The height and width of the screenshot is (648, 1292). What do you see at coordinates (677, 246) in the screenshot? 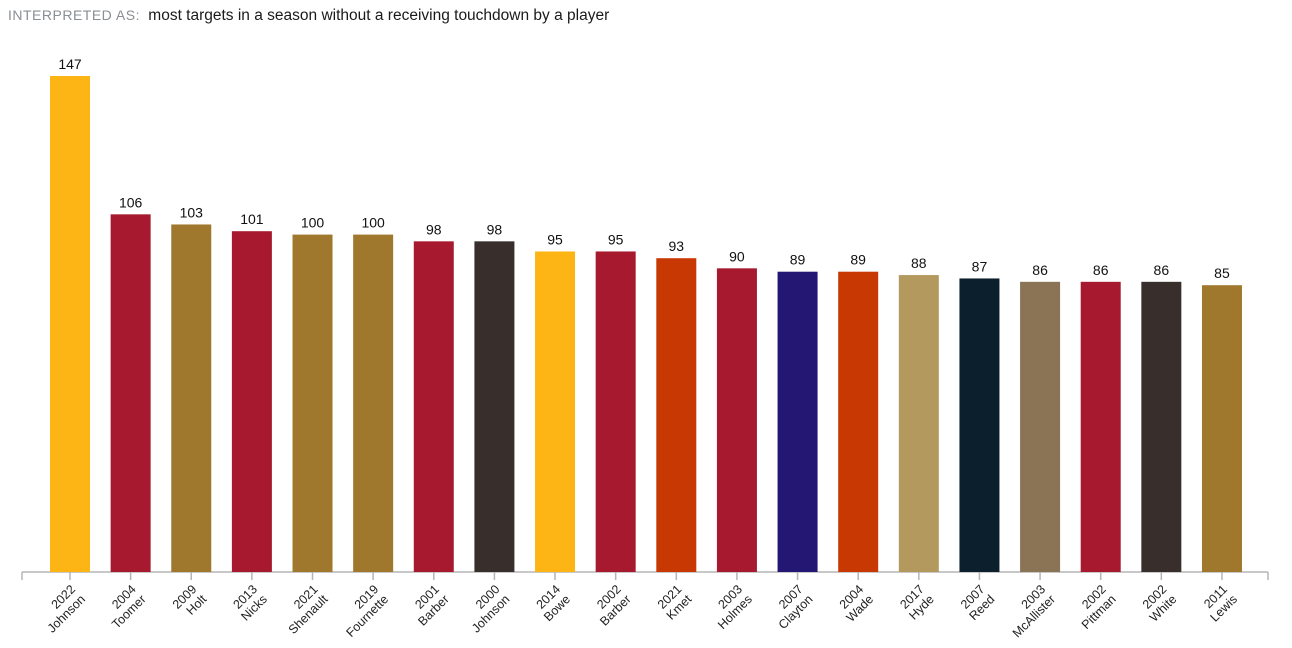
I see `data-label: 93` at bounding box center [677, 246].